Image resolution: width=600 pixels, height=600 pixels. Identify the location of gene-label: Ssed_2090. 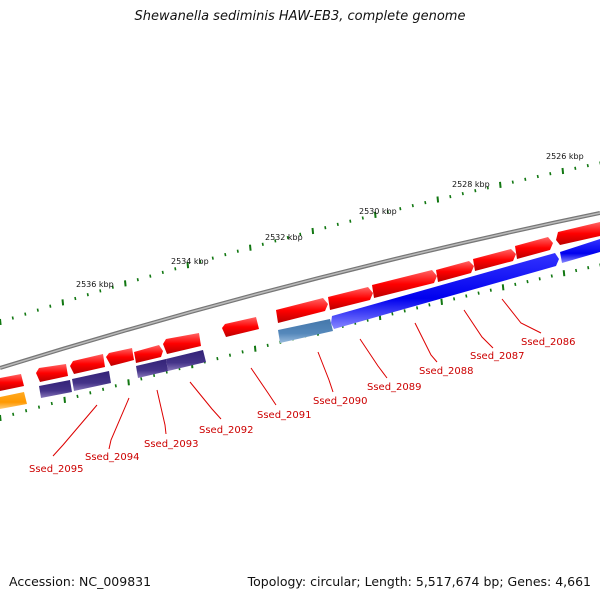
(340, 401).